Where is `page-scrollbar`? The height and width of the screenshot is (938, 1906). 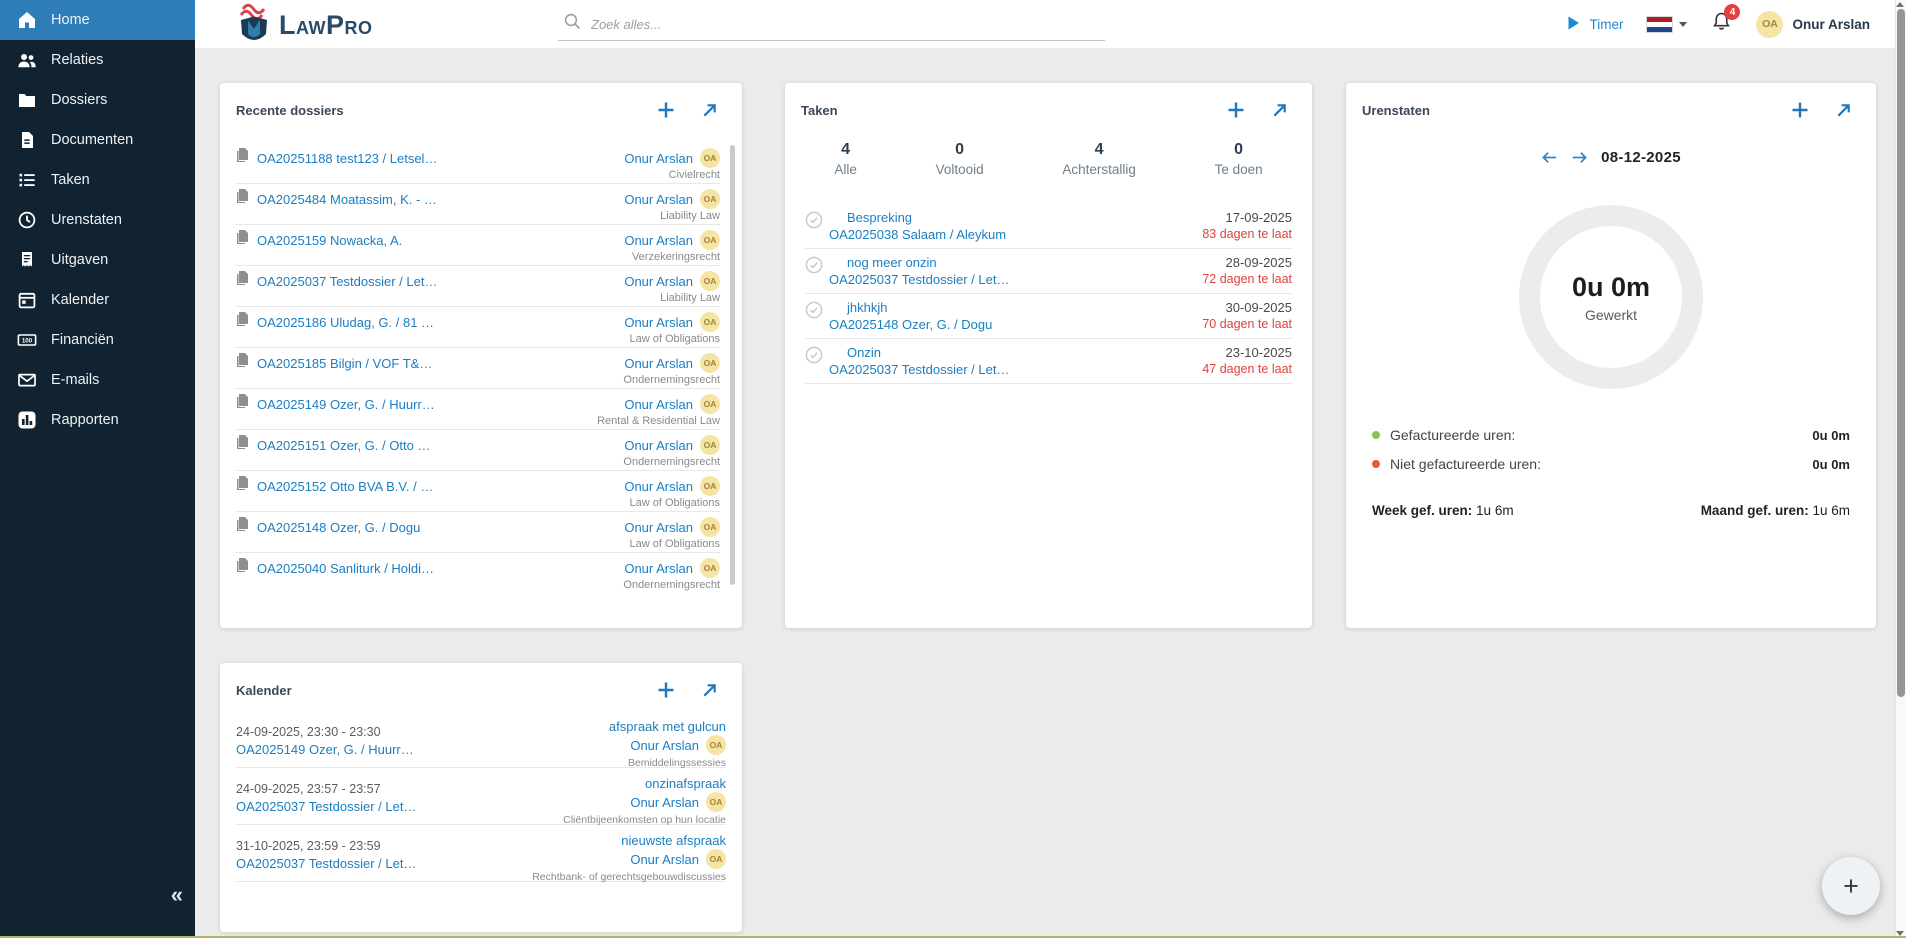 page-scrollbar is located at coordinates (1900, 469).